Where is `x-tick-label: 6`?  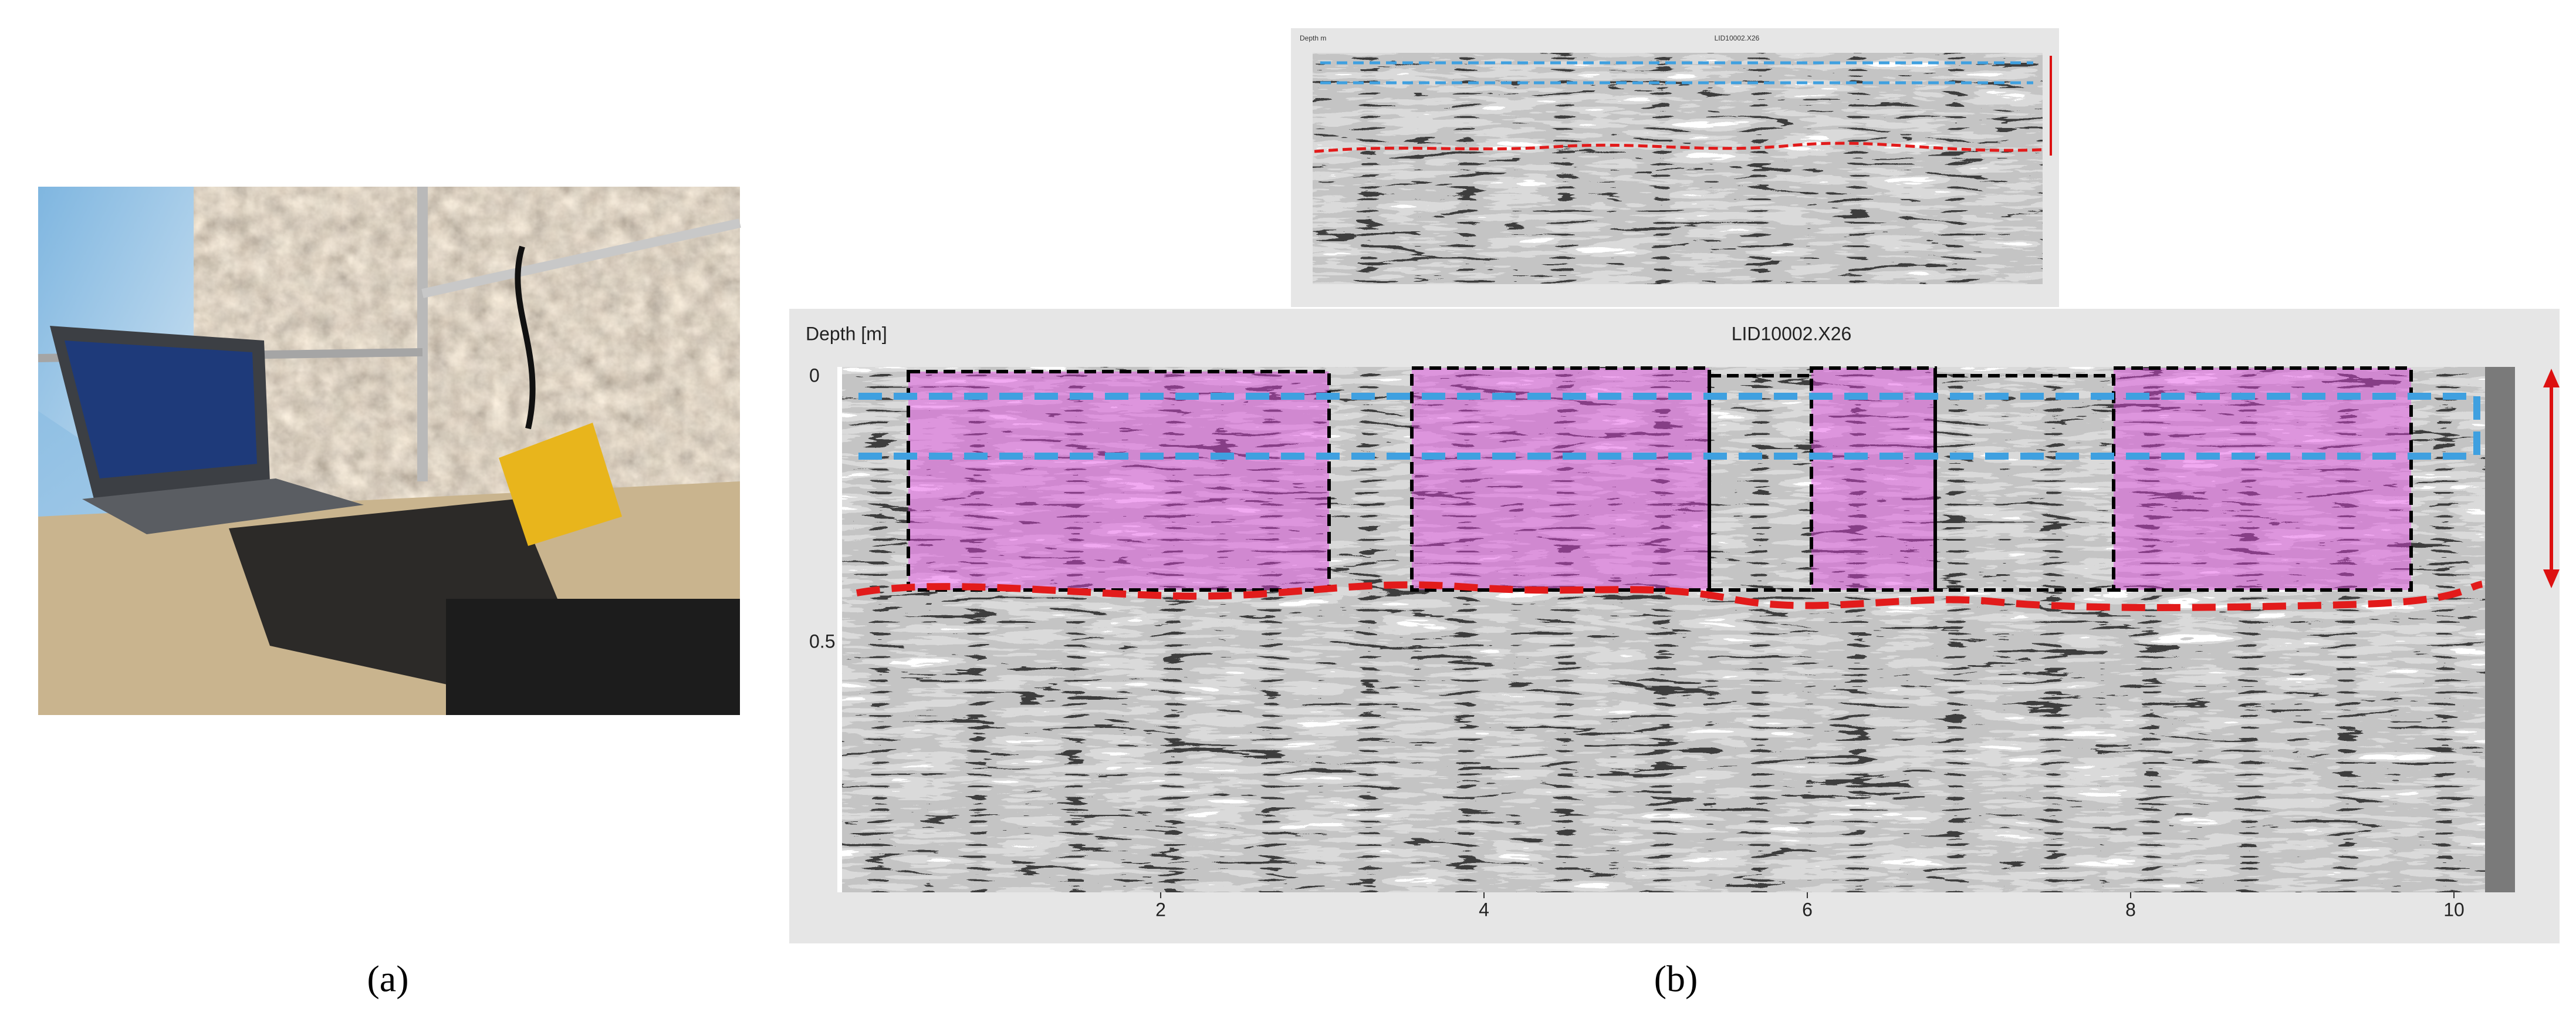 x-tick-label: 6 is located at coordinates (1807, 909).